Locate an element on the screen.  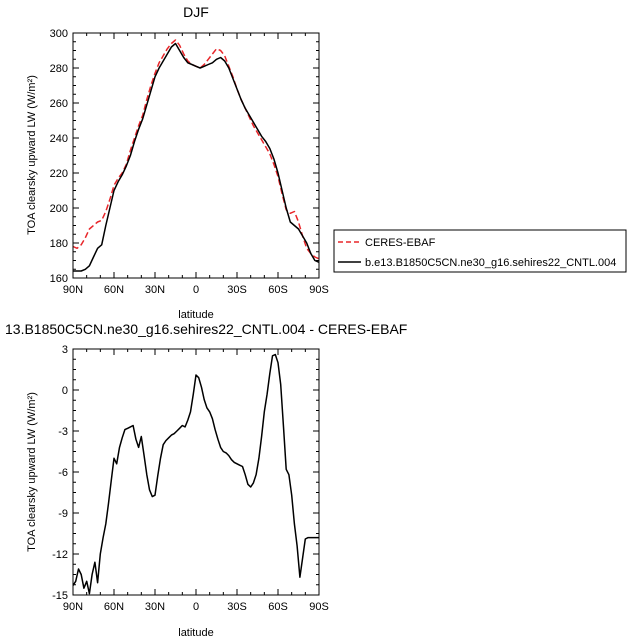
y-tick-label: -12 is located at coordinates (60, 555).